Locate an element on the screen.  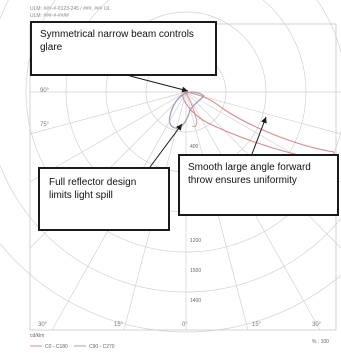
arrow-top is located at coordinates (159, 84).